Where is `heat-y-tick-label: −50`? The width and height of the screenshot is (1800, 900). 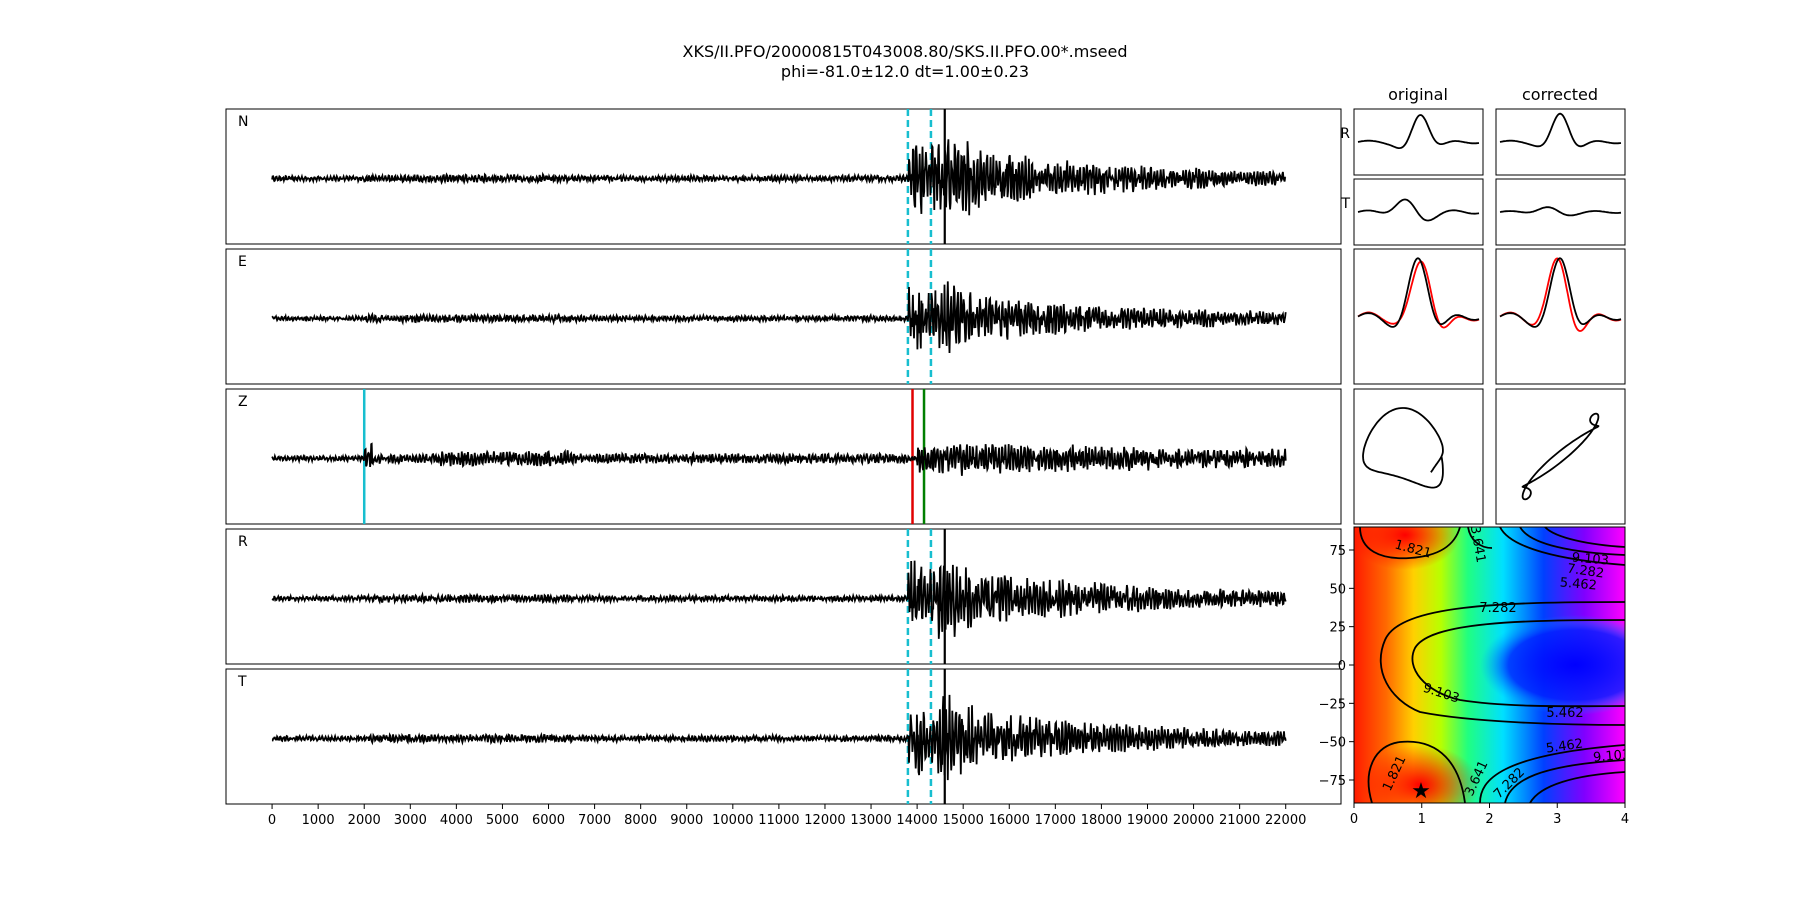
heat-y-tick-label: −50 is located at coordinates (1332, 743).